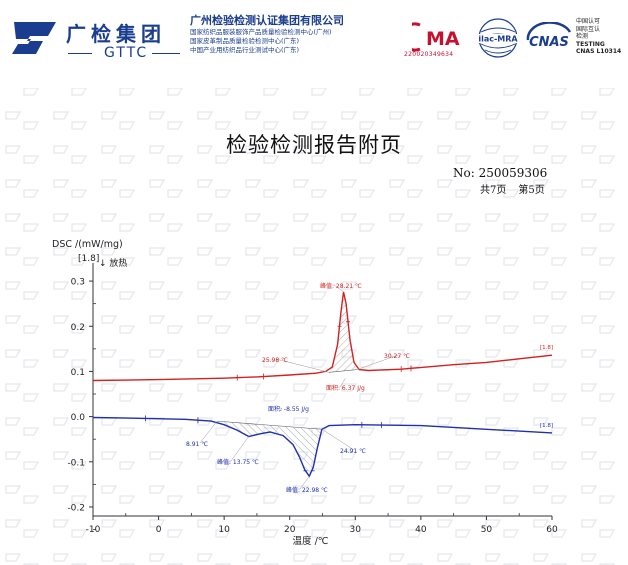  What do you see at coordinates (598, 37) in the screenshot?
I see `cnas-accreditation: 中国认可 国际互认 检测 TESTING CNAS L10314` at bounding box center [598, 37].